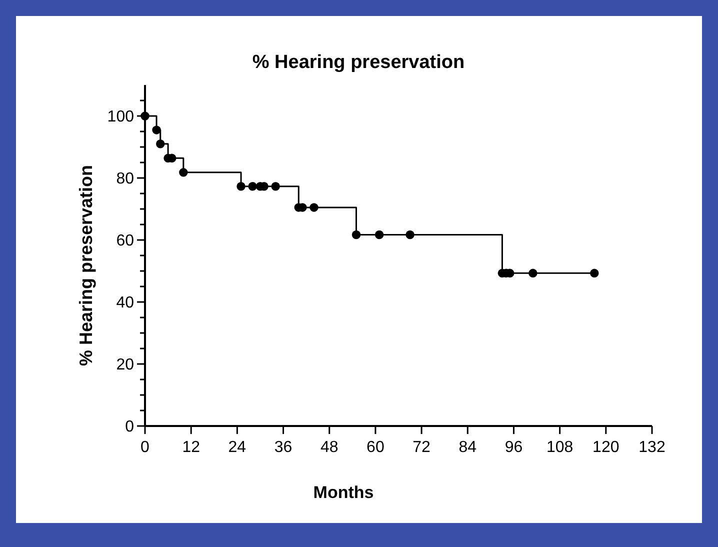 The height and width of the screenshot is (547, 718). What do you see at coordinates (129, 427) in the screenshot?
I see `y-tick-label: 0` at bounding box center [129, 427].